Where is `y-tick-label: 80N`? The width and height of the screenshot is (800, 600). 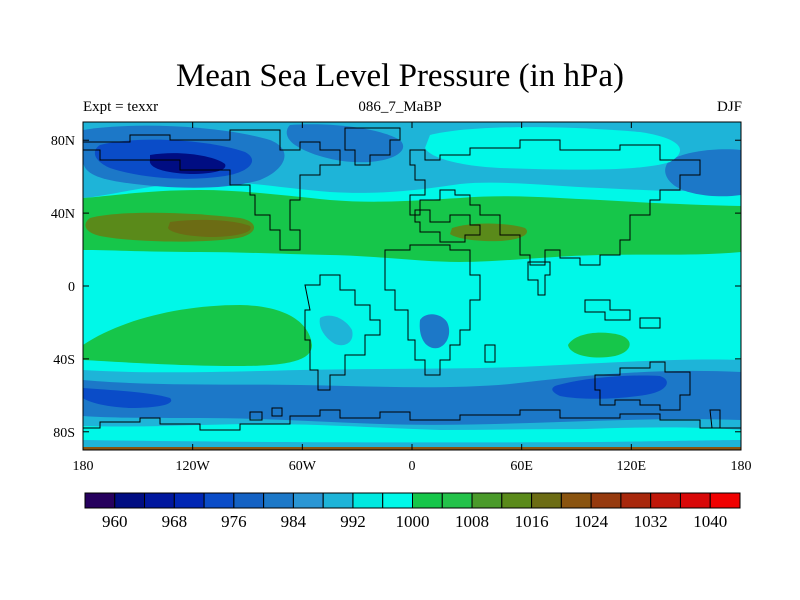 y-tick-label: 80N is located at coordinates (63, 141).